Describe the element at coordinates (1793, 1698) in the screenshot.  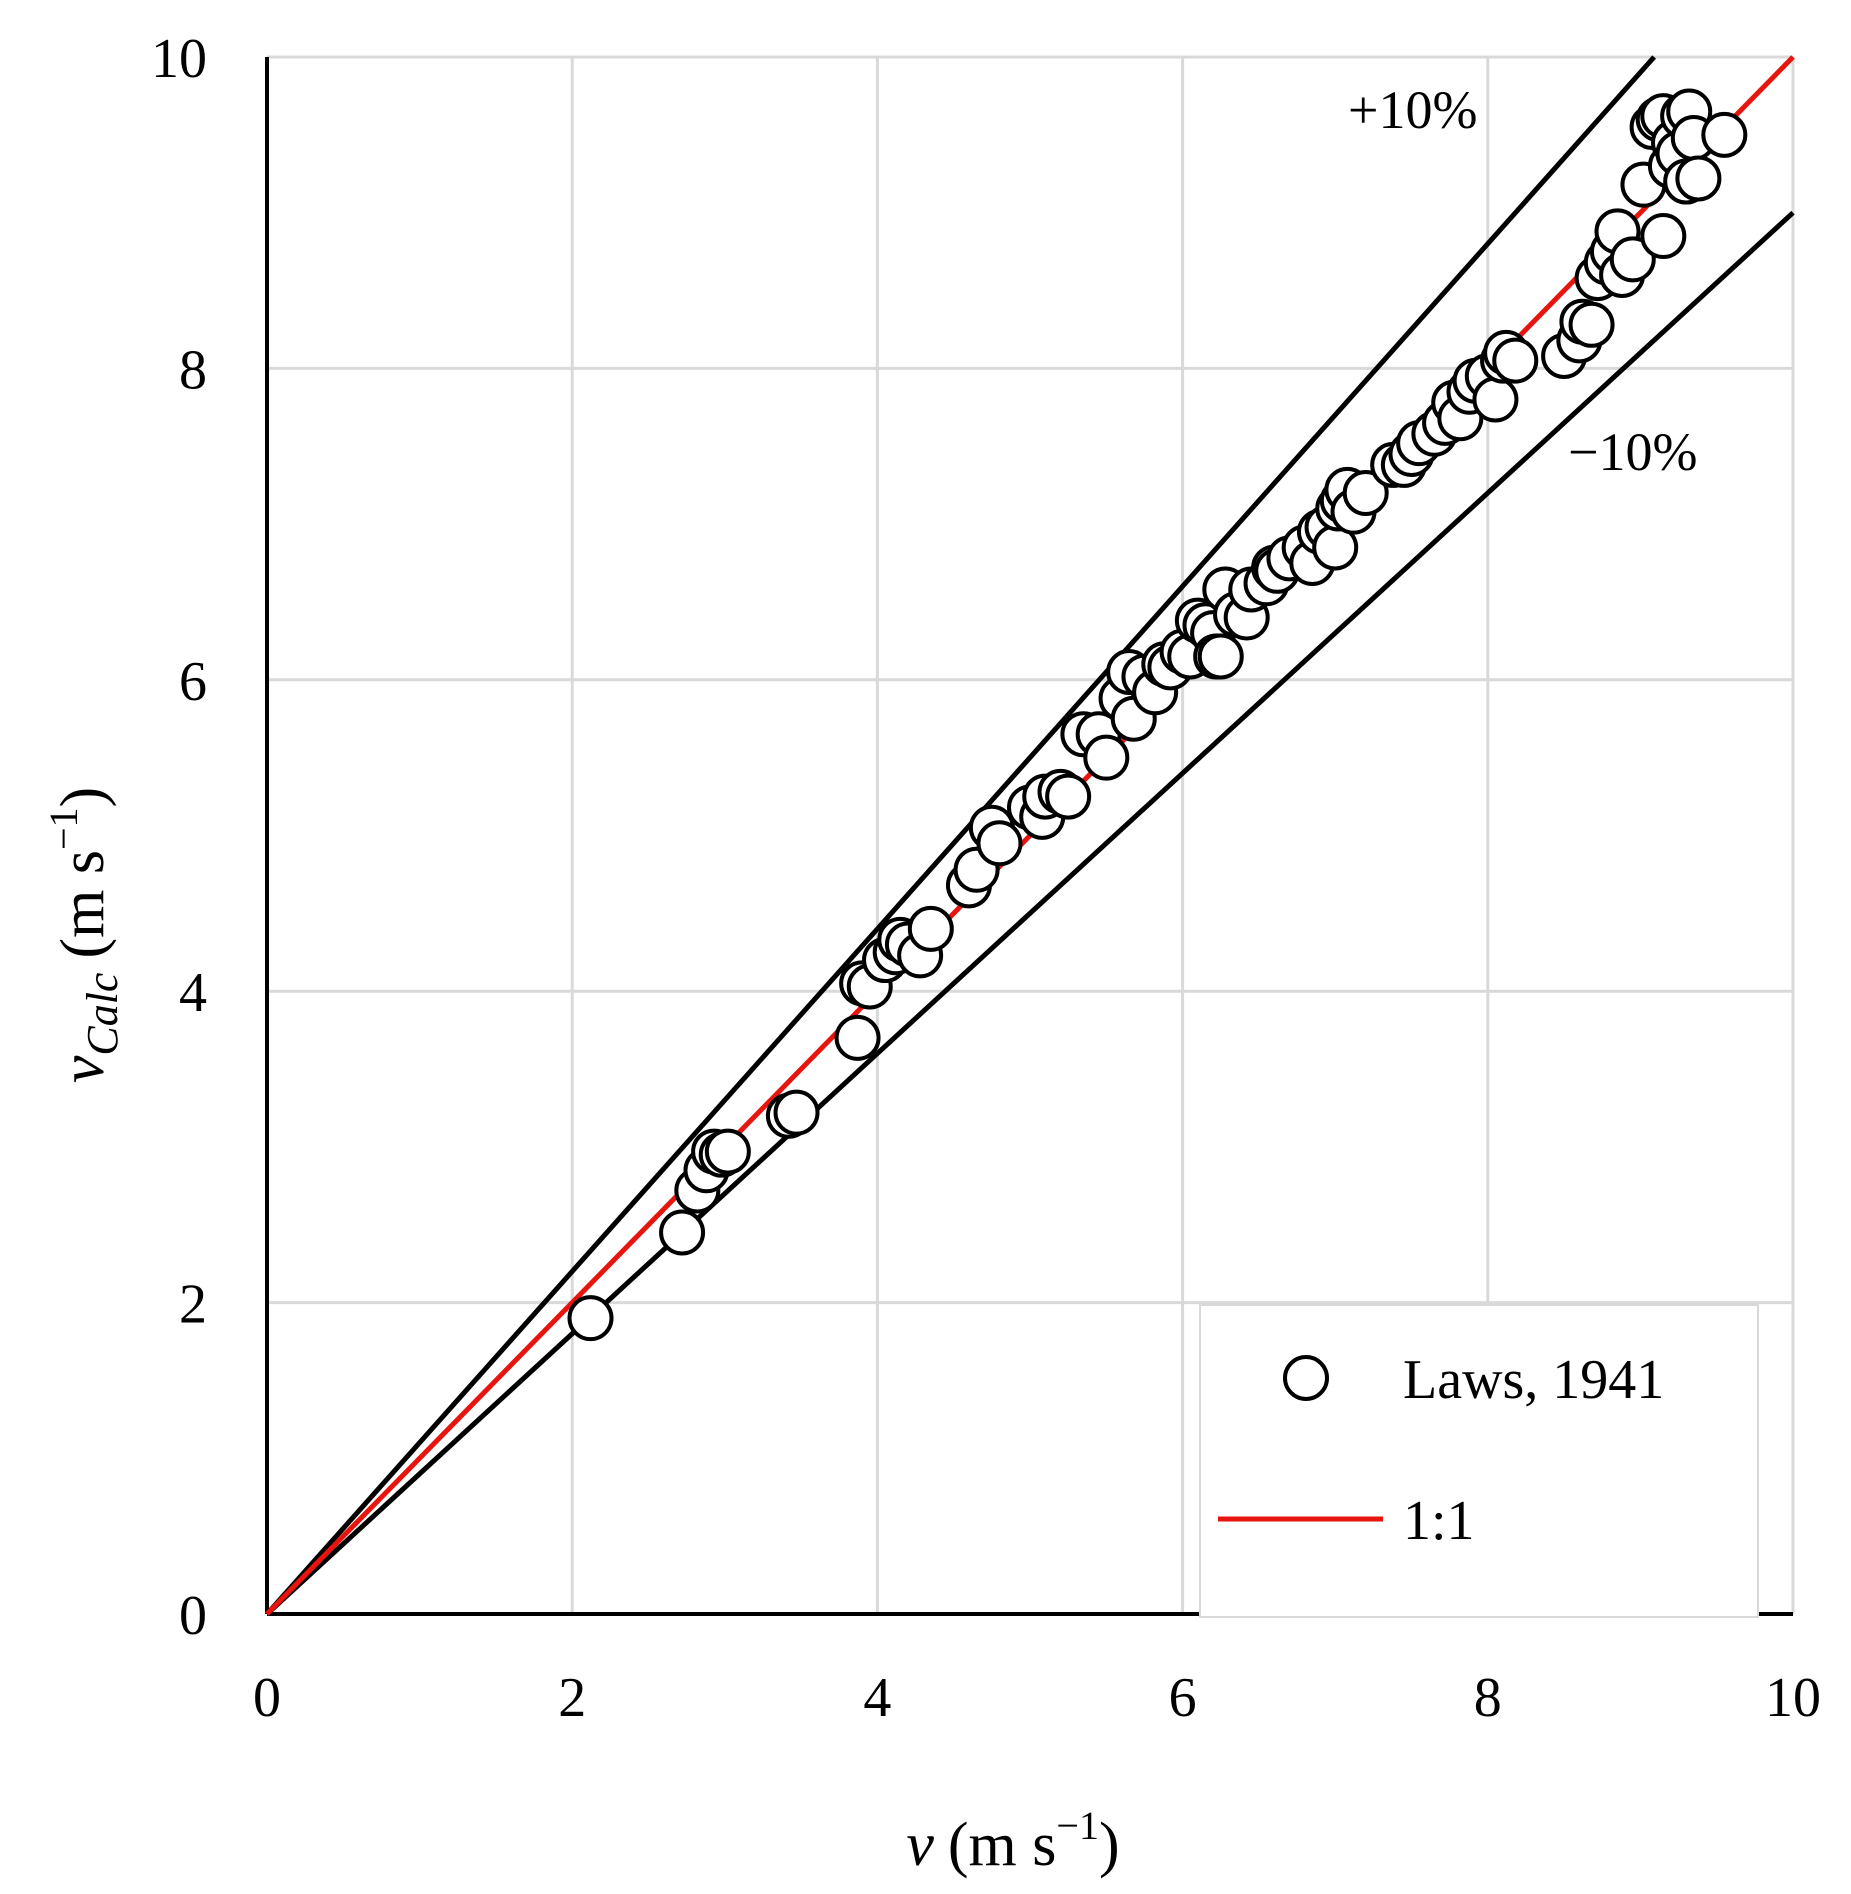
I see `x-tick-label-5: 10` at that location.